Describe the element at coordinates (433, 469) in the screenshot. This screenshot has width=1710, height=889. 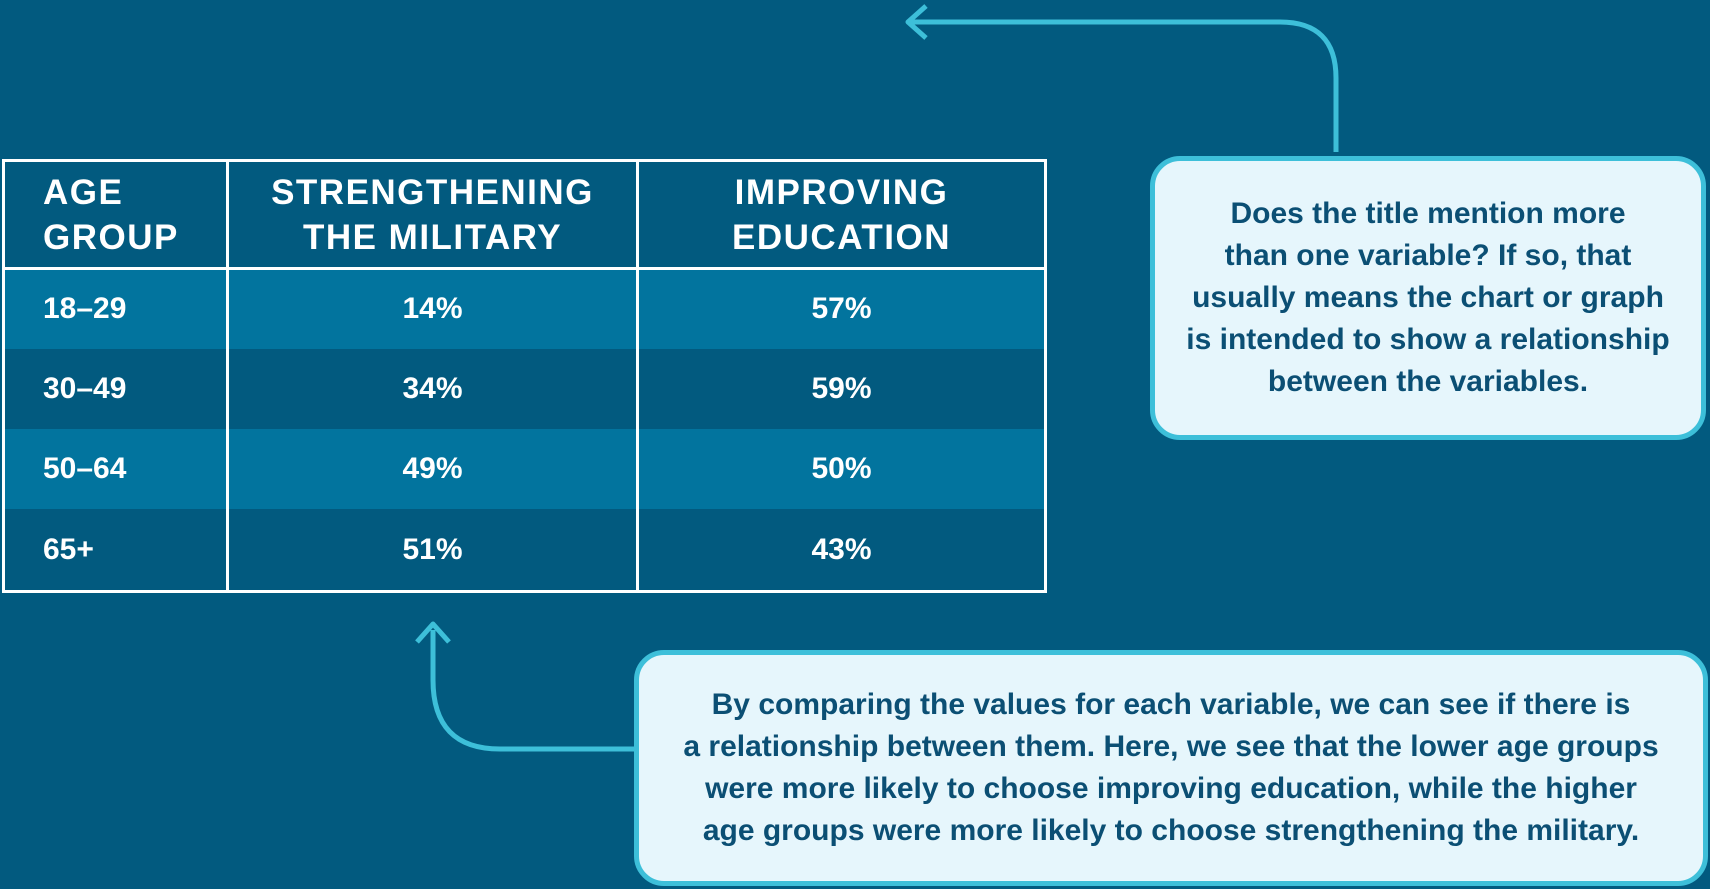
I see `cell-military: 49%` at that location.